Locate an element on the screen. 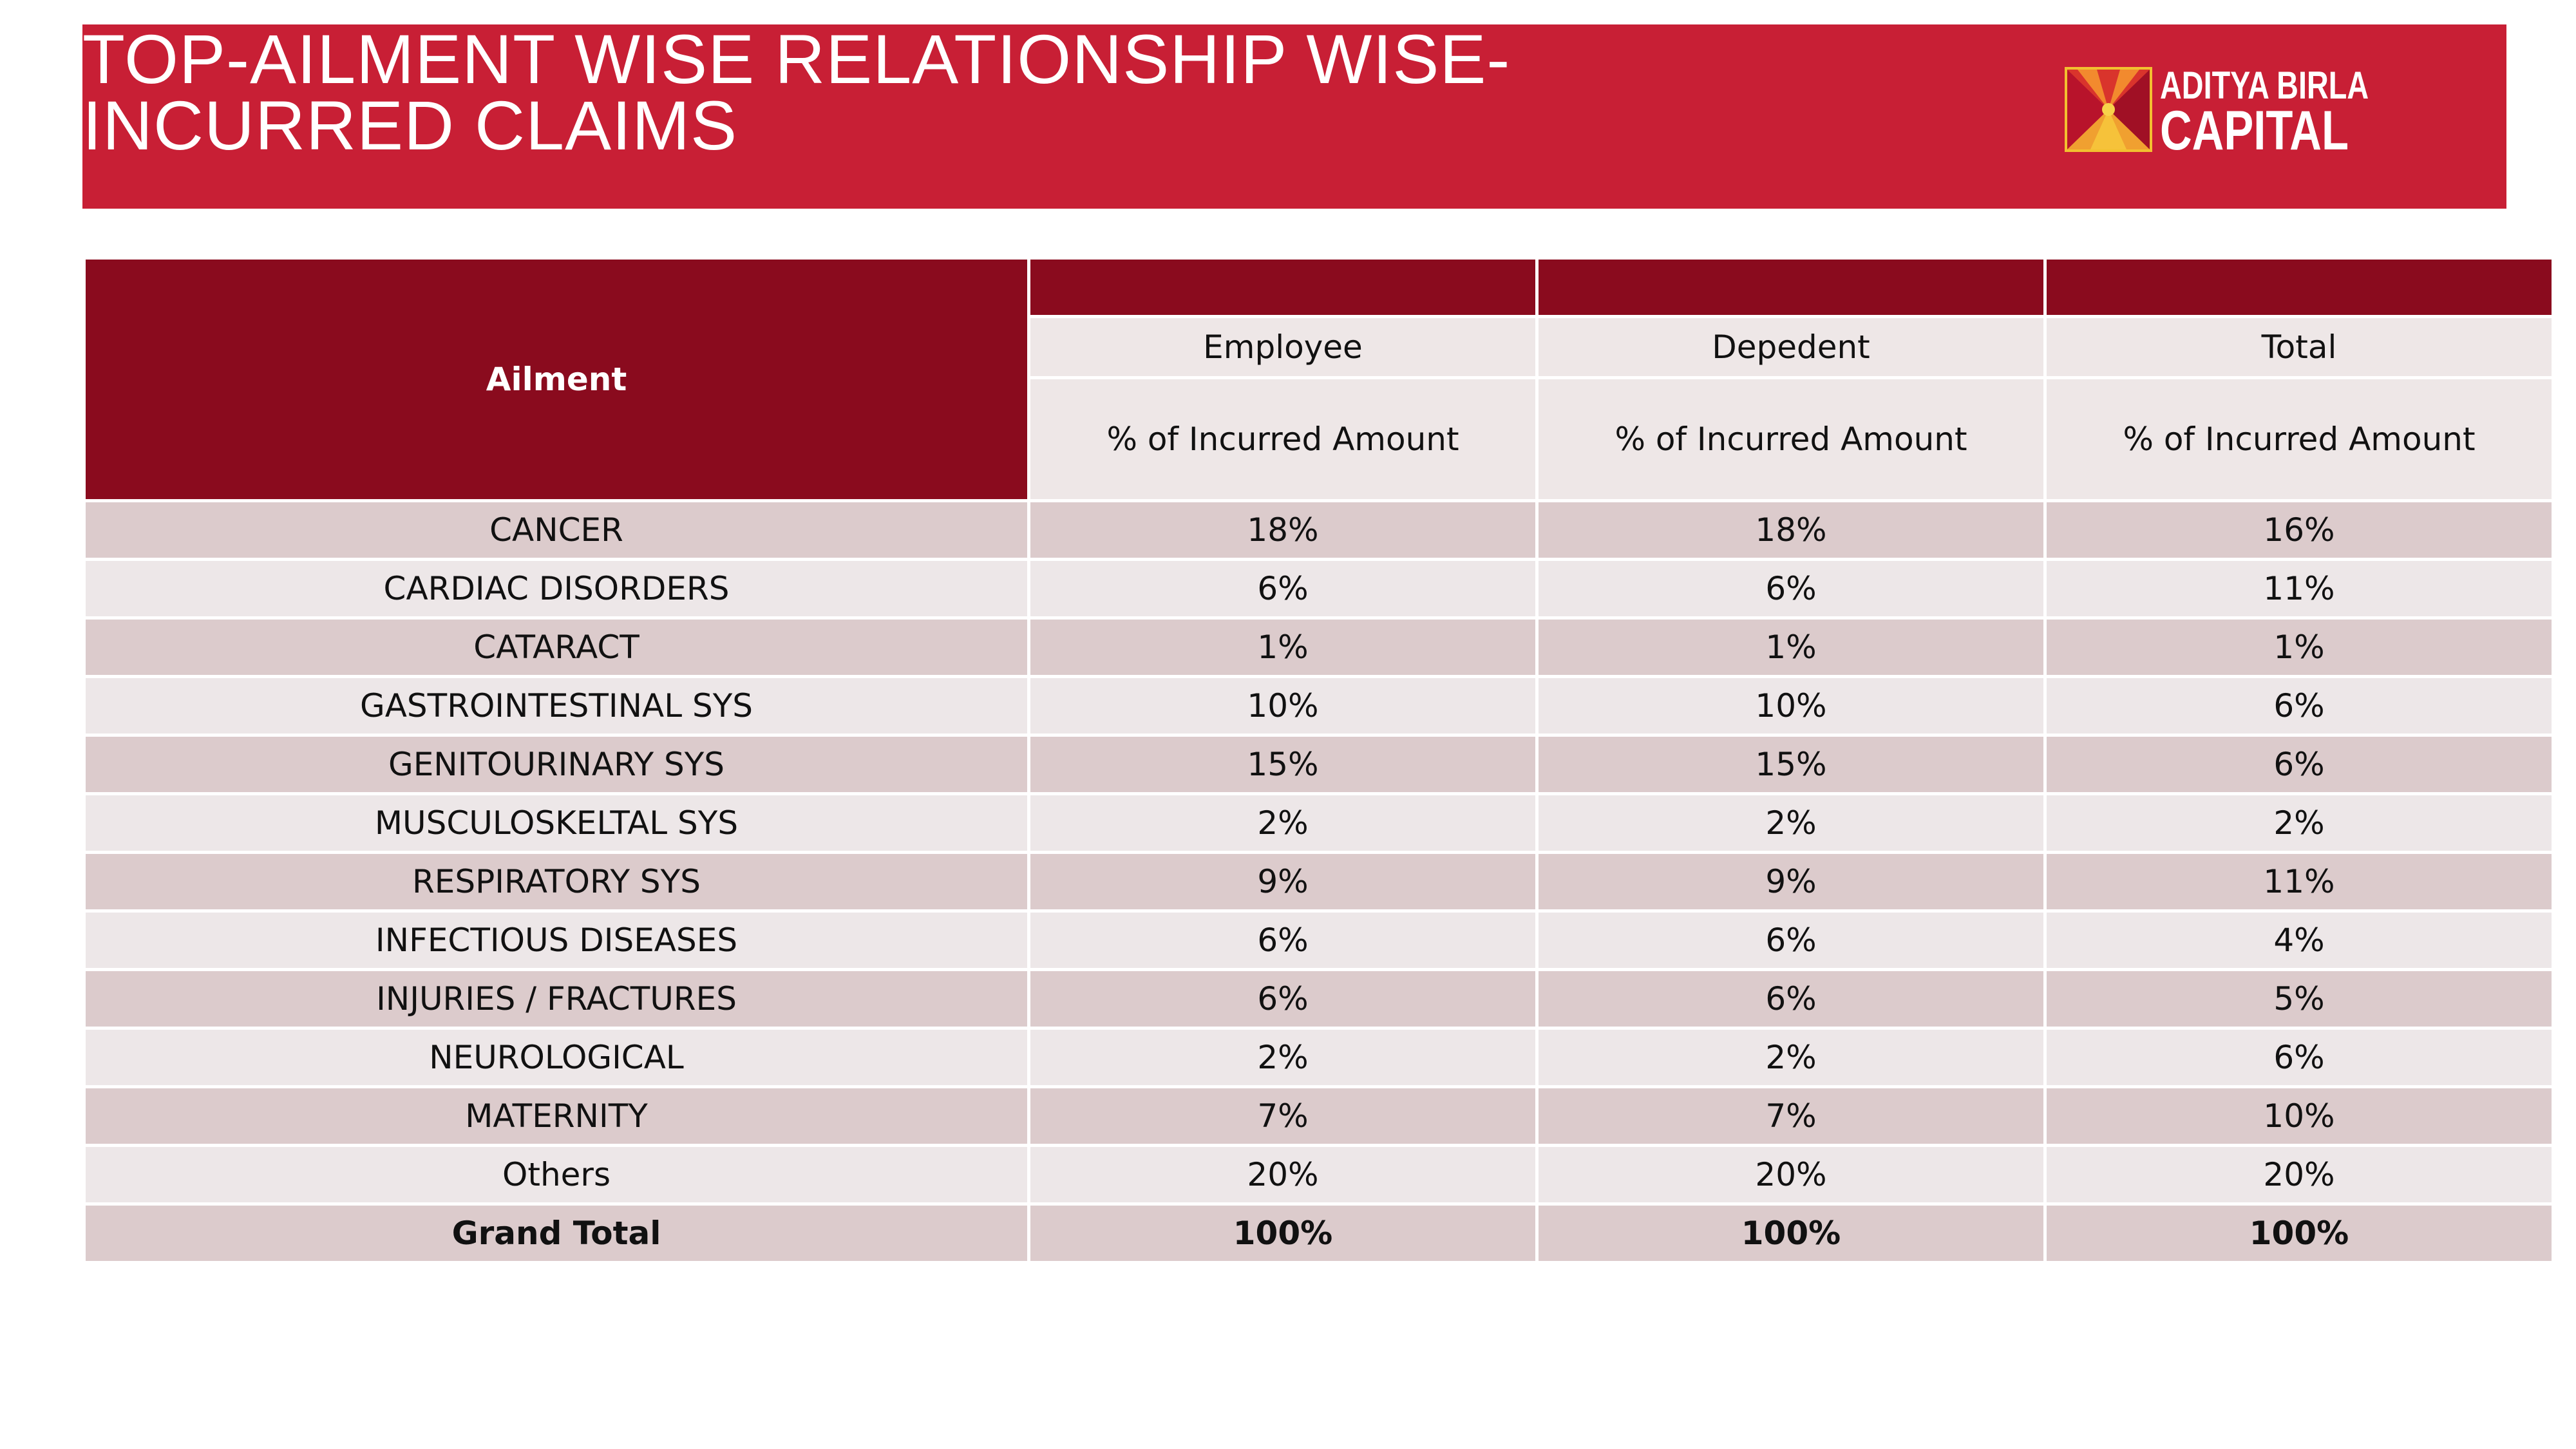 This screenshot has height=1449, width=2576. dependent-pct-cell: 18% is located at coordinates (1791, 530).